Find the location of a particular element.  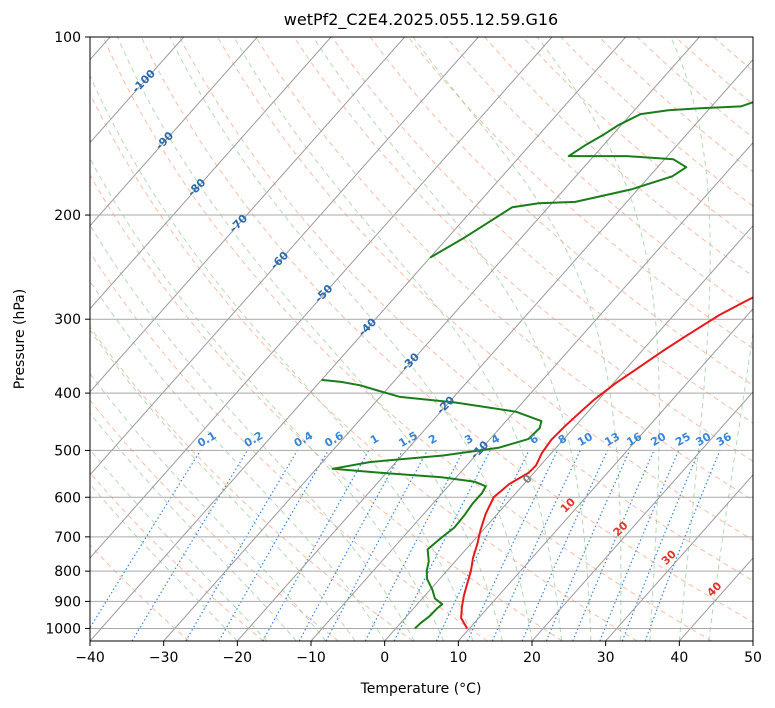

mixing-ratio-label: 4 is located at coordinates (495, 439).